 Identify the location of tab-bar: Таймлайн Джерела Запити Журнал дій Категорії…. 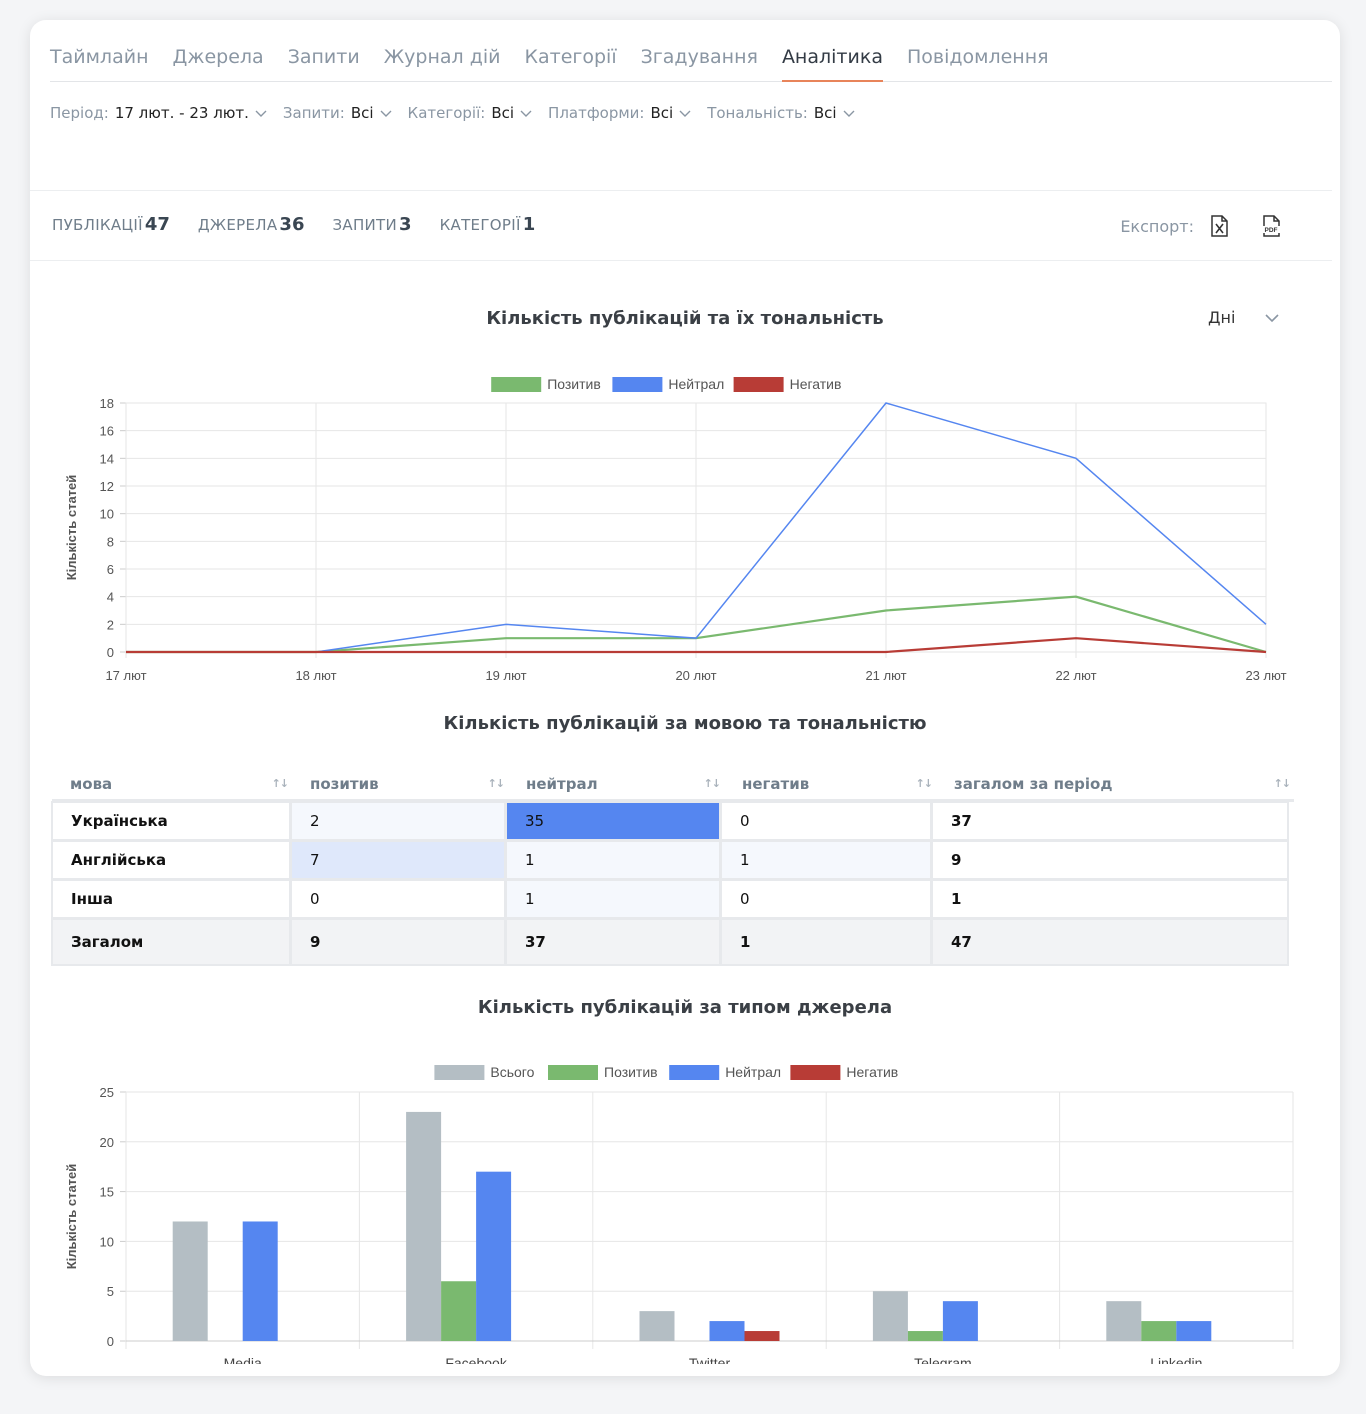
(691, 64).